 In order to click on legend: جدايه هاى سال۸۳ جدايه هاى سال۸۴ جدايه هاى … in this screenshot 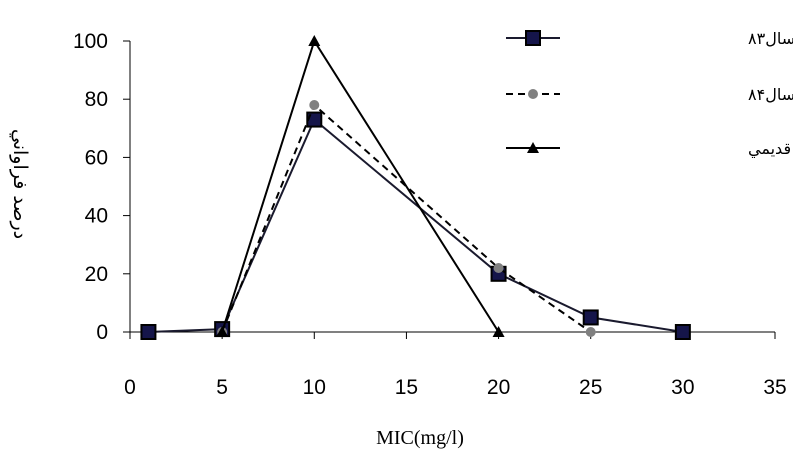, I will do `click(649, 94)`.